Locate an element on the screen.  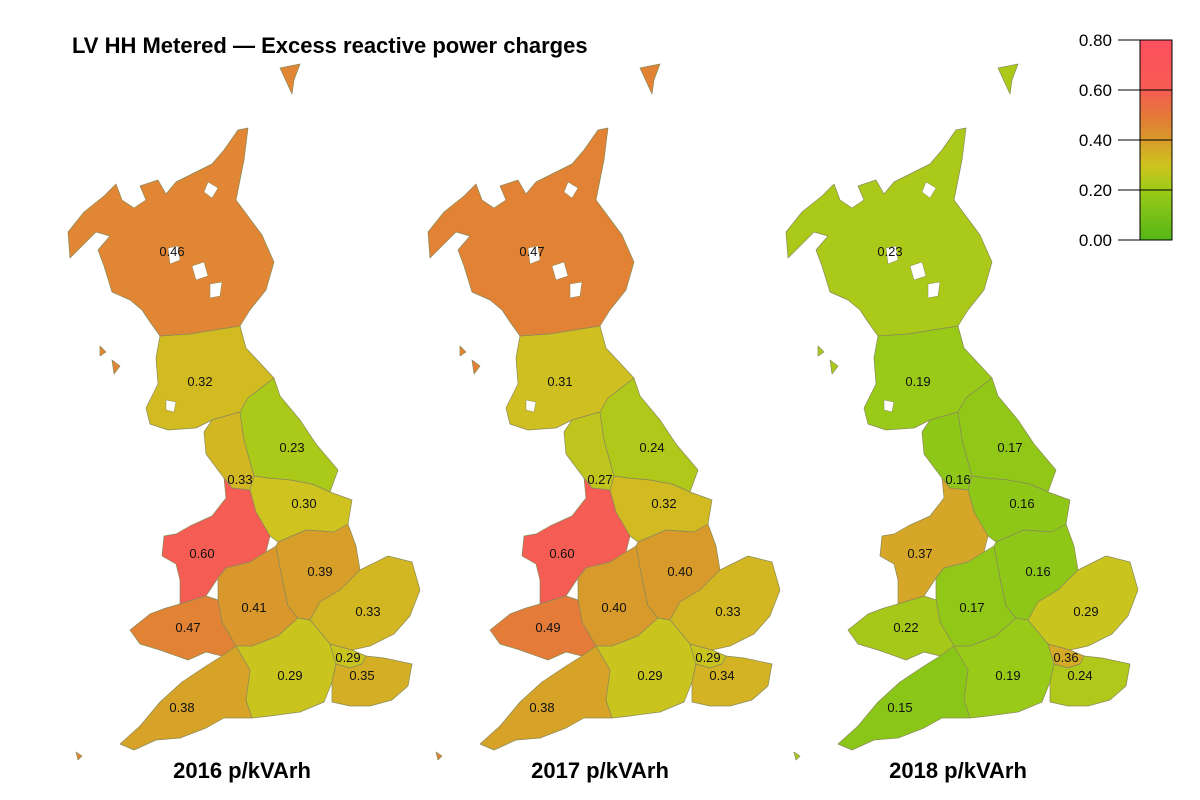
region-value-label: 0.41 is located at coordinates (253, 607).